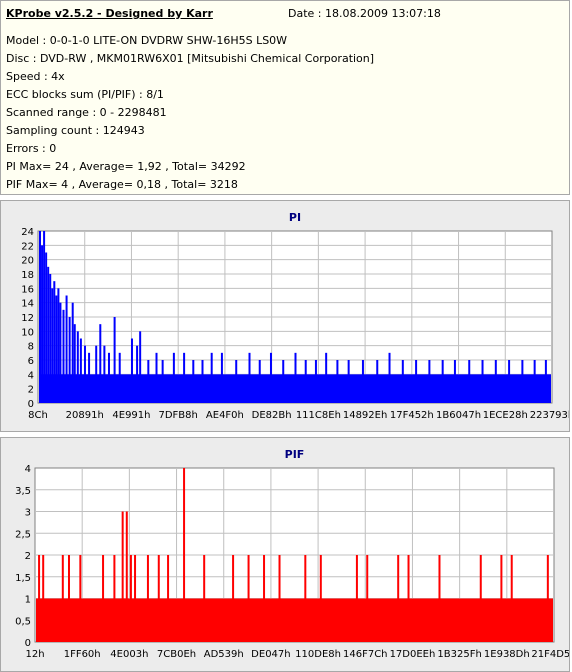  What do you see at coordinates (27, 261) in the screenshot?
I see `y-tick-label: 20` at bounding box center [27, 261].